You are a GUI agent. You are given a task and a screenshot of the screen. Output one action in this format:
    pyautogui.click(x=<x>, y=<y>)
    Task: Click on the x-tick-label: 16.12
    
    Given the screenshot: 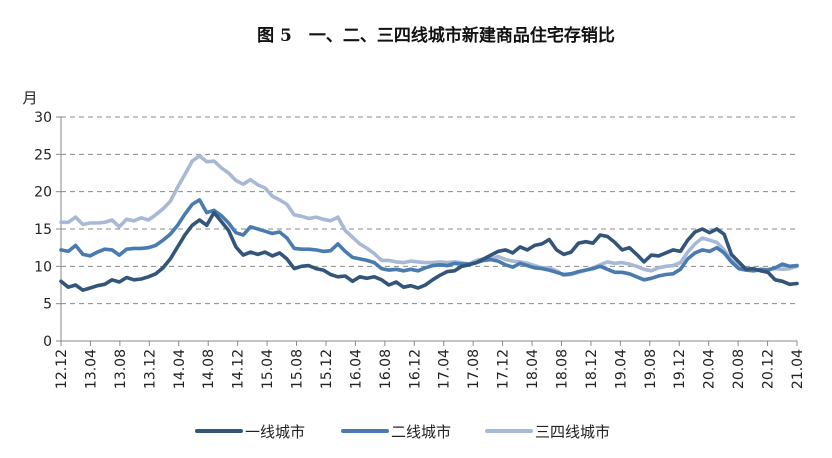 What is the action you would take?
    pyautogui.click(x=415, y=369)
    